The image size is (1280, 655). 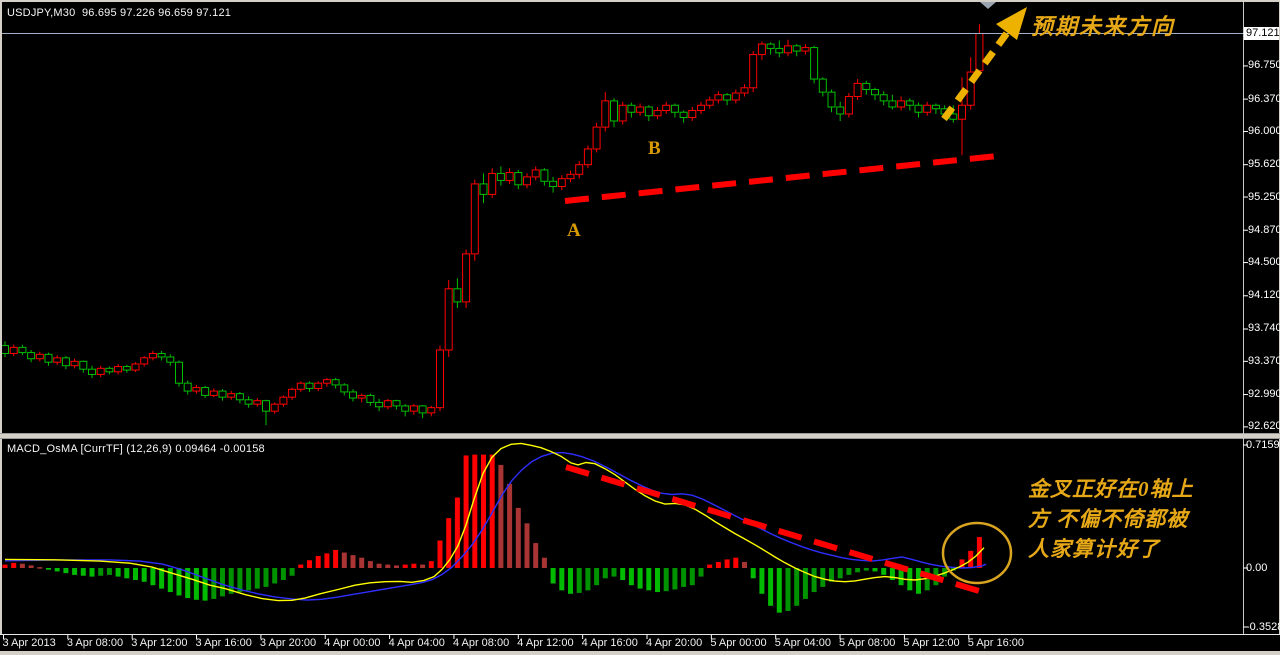 What do you see at coordinates (1108, 519) in the screenshot?
I see `macd-annotation-line-2: 方 不偏不倚都被` at bounding box center [1108, 519].